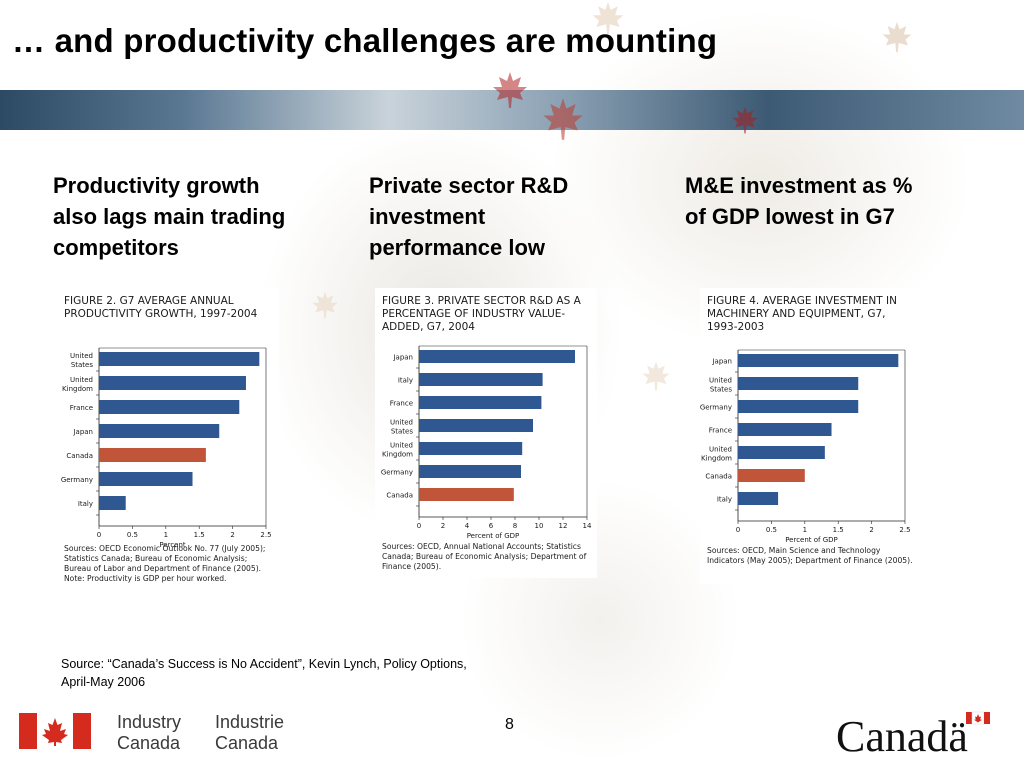 The image size is (1024, 768). I want to click on x-tick-label: 8, so click(515, 526).